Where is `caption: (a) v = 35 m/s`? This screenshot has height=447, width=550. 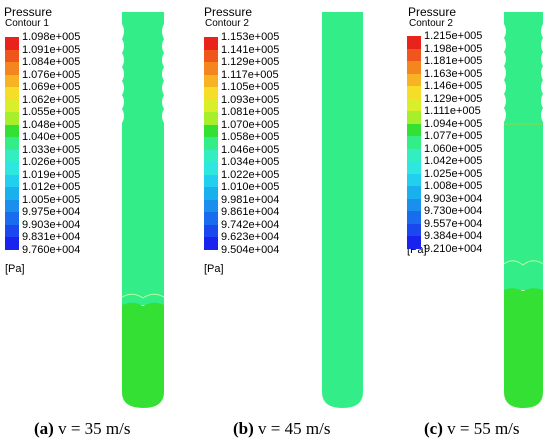 caption: (a) v = 35 m/s is located at coordinates (82, 429).